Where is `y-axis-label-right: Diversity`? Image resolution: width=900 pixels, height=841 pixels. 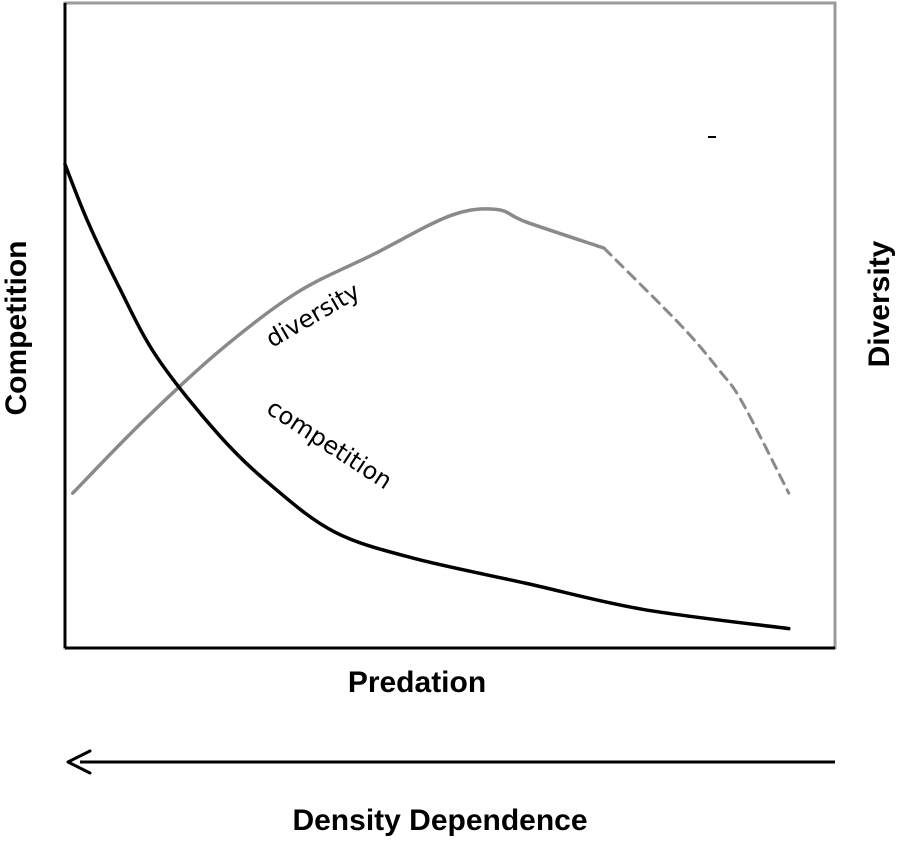
y-axis-label-right: Diversity is located at coordinates (879, 303).